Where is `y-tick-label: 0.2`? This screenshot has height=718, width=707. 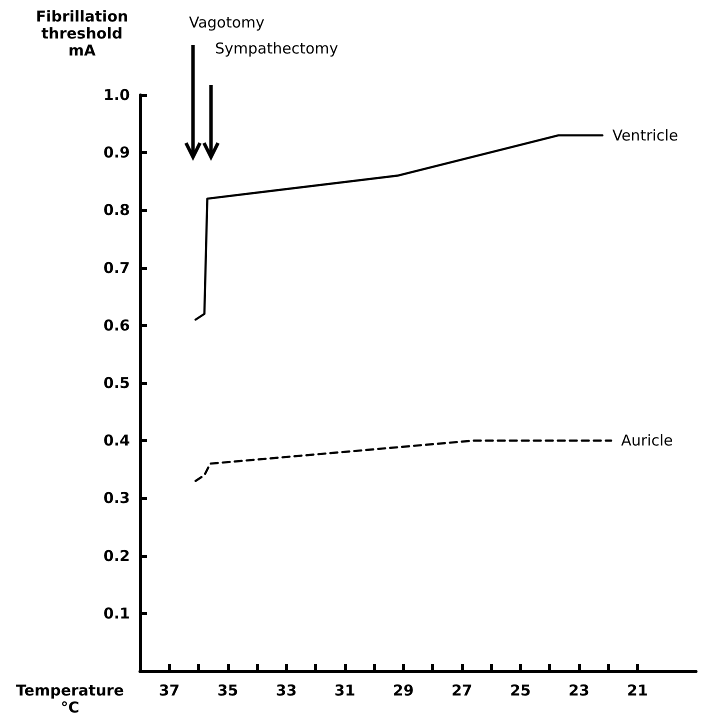 y-tick-label: 0.2 is located at coordinates (116, 555).